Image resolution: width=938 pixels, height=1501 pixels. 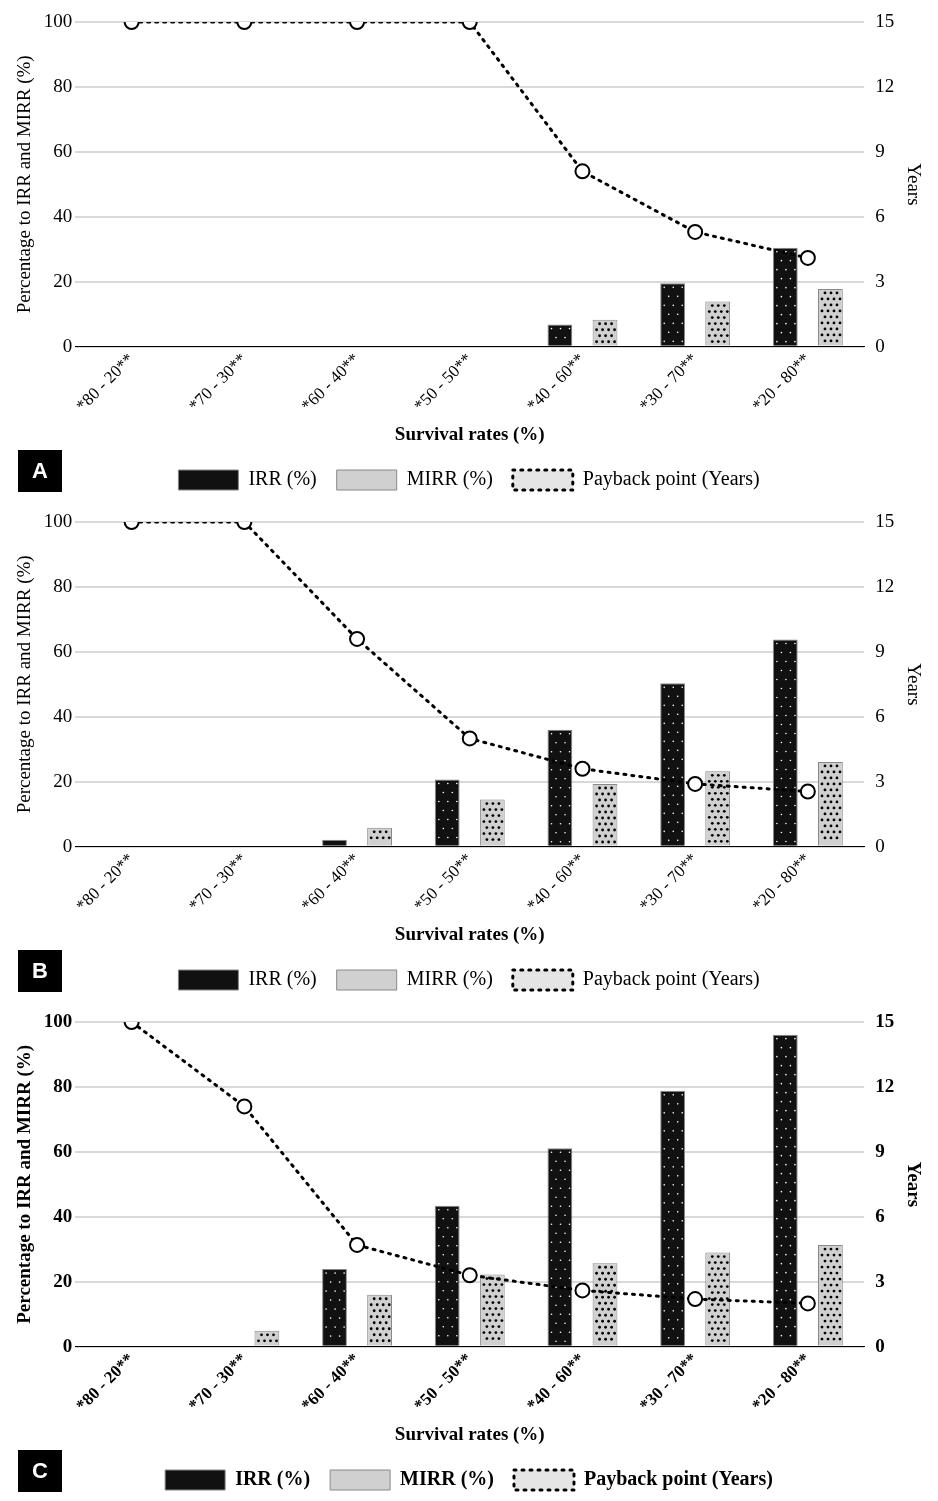 What do you see at coordinates (40, 471) in the screenshot?
I see `text: A` at bounding box center [40, 471].